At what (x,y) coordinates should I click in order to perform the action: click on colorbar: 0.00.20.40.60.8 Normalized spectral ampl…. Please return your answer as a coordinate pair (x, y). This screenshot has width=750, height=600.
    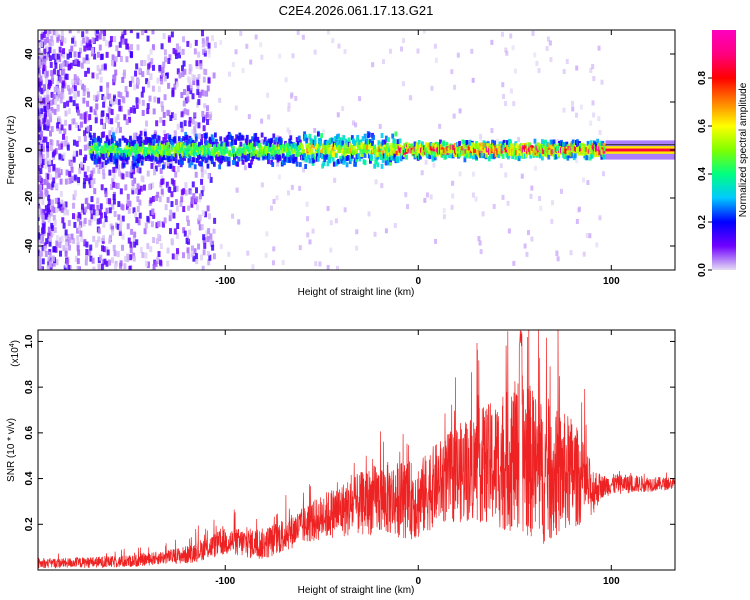
    Looking at the image, I should click on (723, 153).